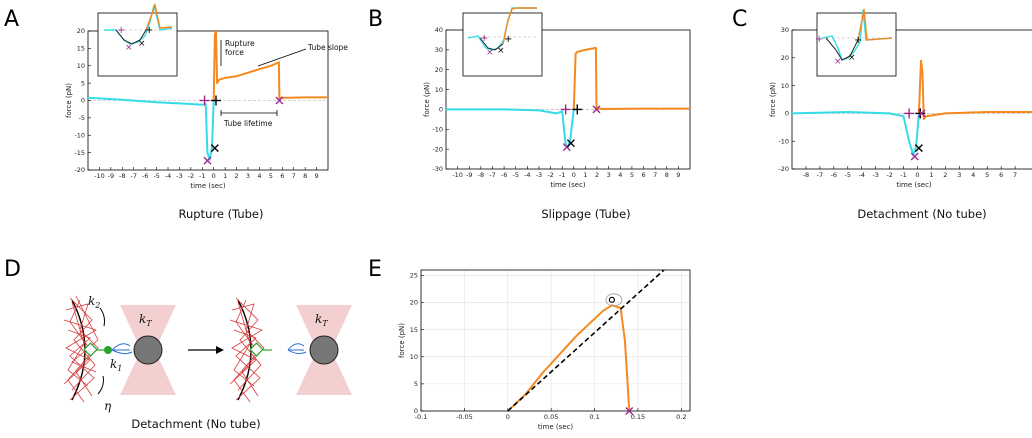 The height and width of the screenshot is (438, 1032). What do you see at coordinates (437, 129) in the screenshot?
I see `chart-b-ytick-label: -10` at bounding box center [437, 129].